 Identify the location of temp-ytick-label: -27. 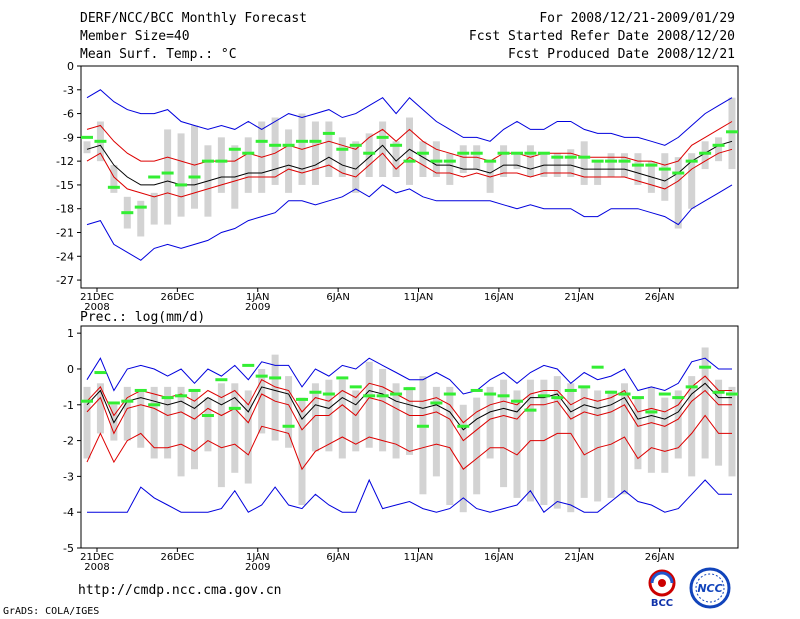
(65, 280).